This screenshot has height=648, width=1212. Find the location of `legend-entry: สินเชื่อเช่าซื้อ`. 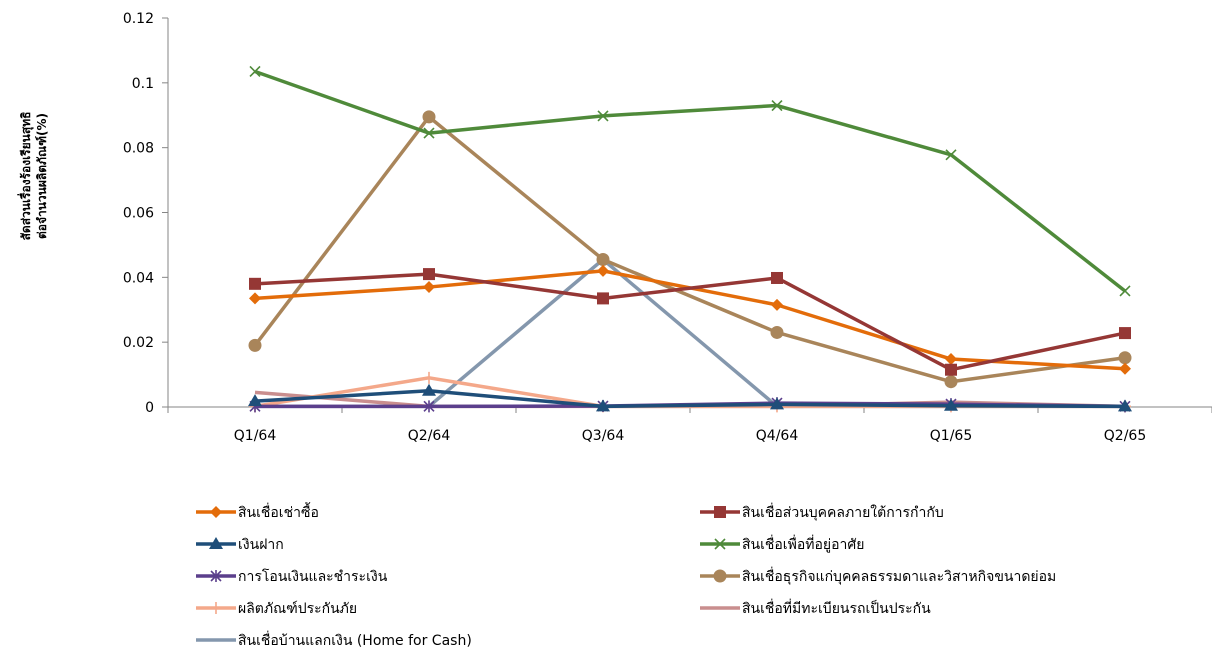

legend-entry: สินเชื่อเช่าซื้อ is located at coordinates (257, 511).